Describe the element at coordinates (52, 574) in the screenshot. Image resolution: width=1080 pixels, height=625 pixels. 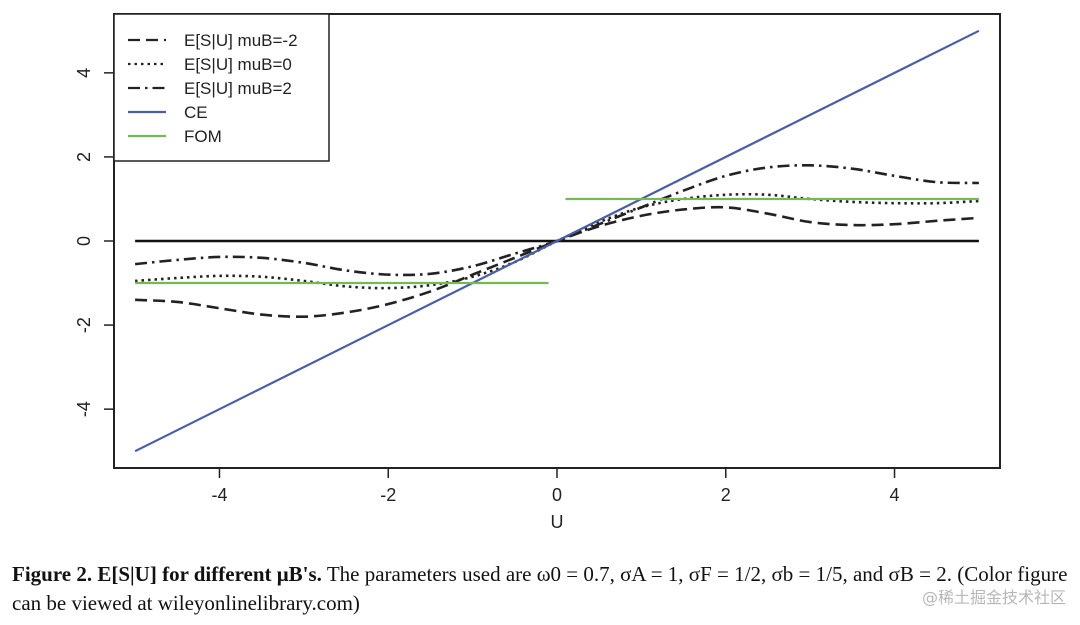
I see `caption-label: Figure 2.` at that location.